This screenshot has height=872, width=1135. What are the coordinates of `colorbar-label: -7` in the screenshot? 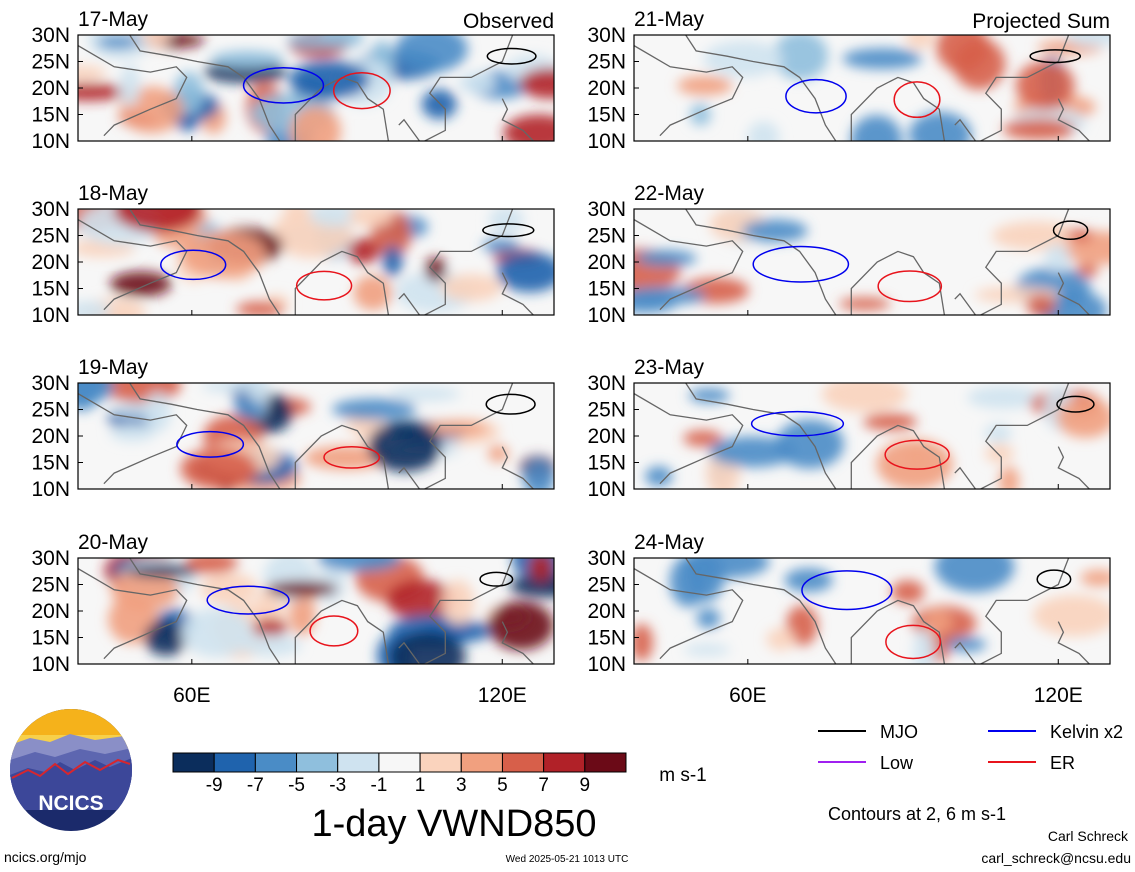 It's located at (255, 785).